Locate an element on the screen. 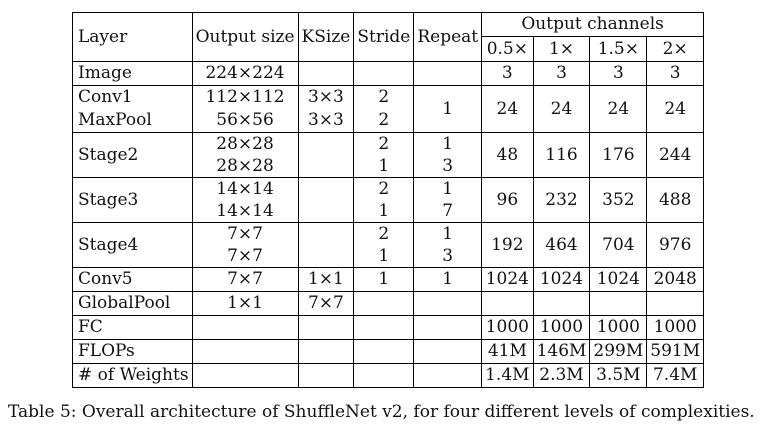  channel-cell: 2048 is located at coordinates (675, 279).